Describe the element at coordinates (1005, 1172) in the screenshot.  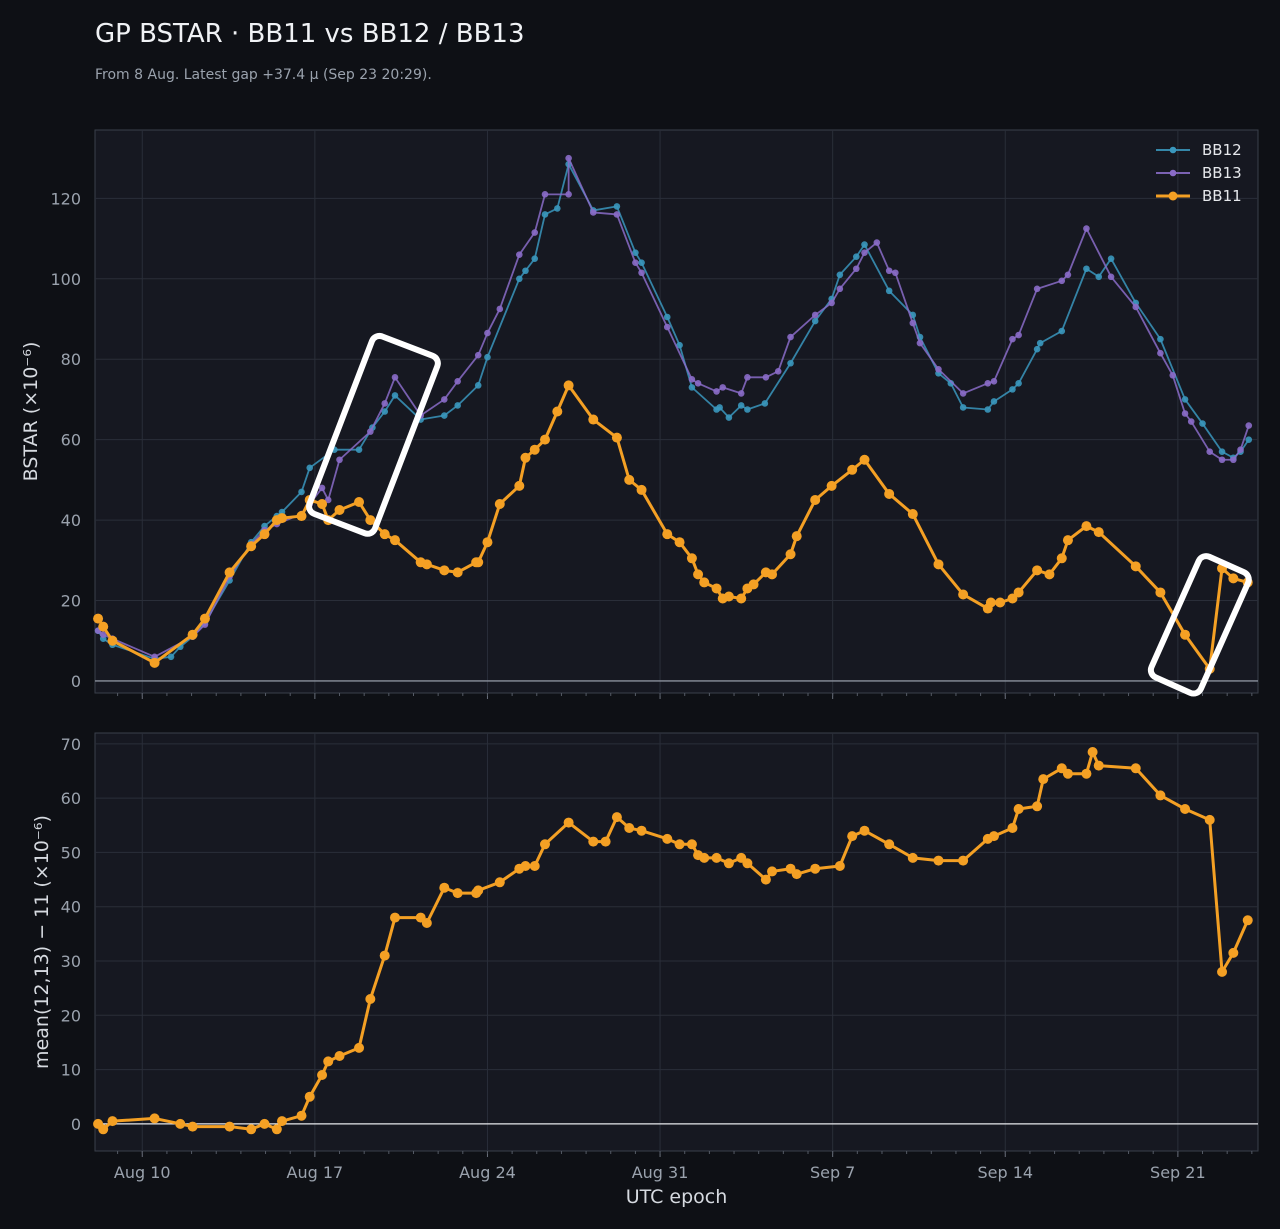
I see `x-tick-label: Sep 14` at that location.